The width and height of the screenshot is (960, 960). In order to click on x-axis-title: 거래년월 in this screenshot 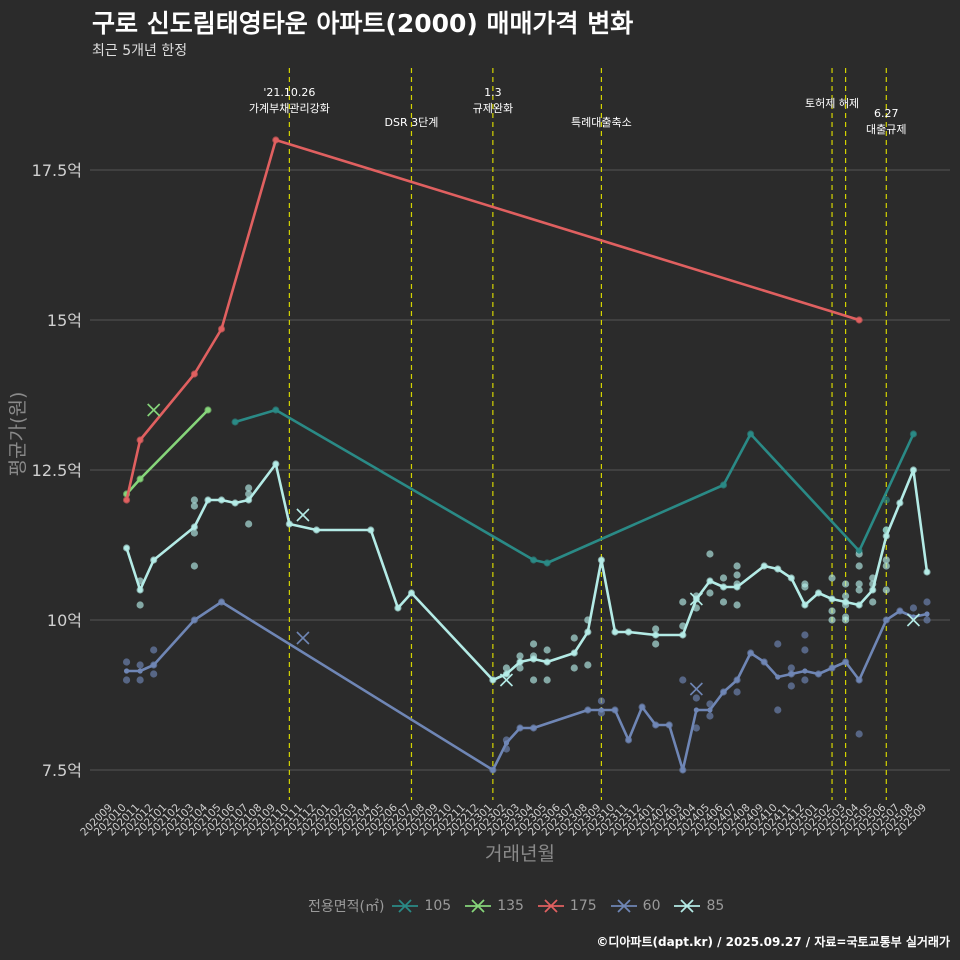, I will do `click(520, 854)`.